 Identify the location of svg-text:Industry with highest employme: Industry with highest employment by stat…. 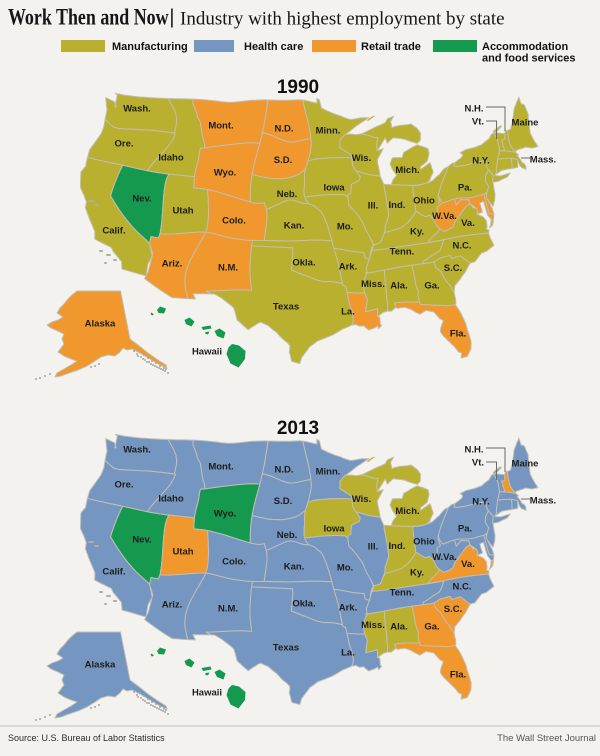
(342, 19).